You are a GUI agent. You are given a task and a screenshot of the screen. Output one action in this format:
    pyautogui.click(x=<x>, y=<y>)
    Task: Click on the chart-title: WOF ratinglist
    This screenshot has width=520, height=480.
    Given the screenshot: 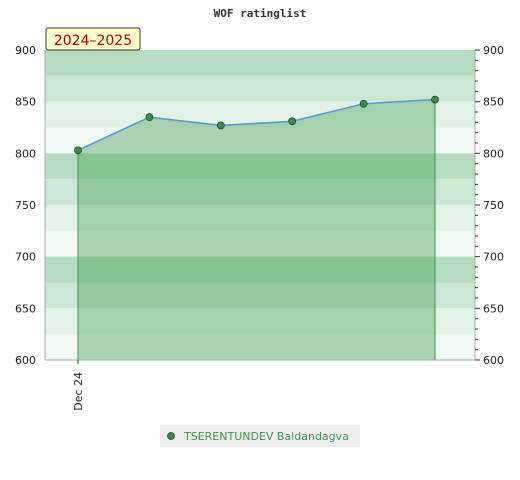 What is the action you would take?
    pyautogui.click(x=260, y=13)
    